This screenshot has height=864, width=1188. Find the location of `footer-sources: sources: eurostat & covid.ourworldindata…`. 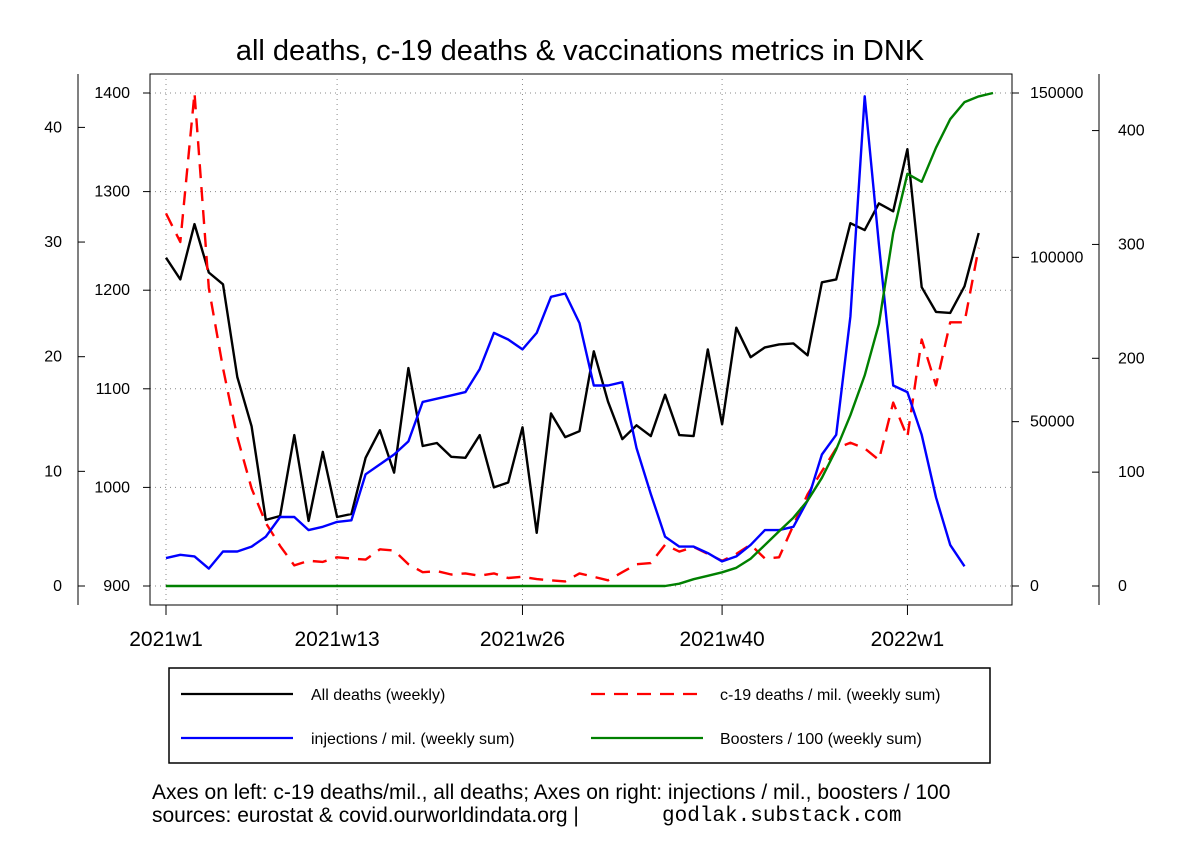

footer-sources: sources: eurostat & covid.ourworldindata… is located at coordinates (365, 815).